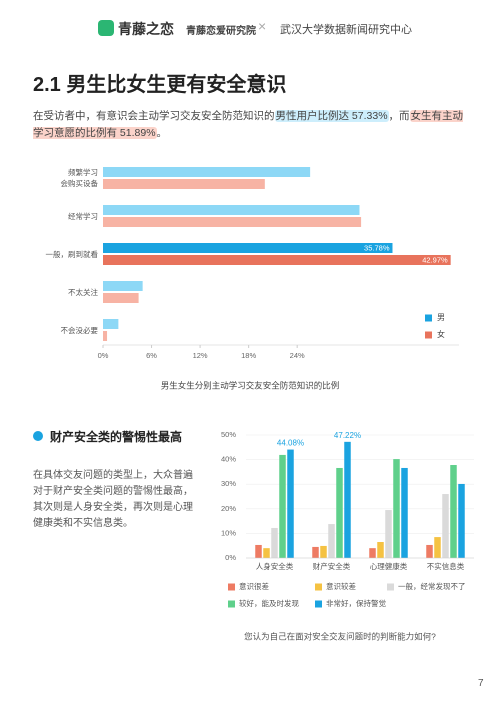 This screenshot has width=500, height=707. What do you see at coordinates (435, 259) in the screenshot?
I see `value-label: 42.97%` at bounding box center [435, 259].